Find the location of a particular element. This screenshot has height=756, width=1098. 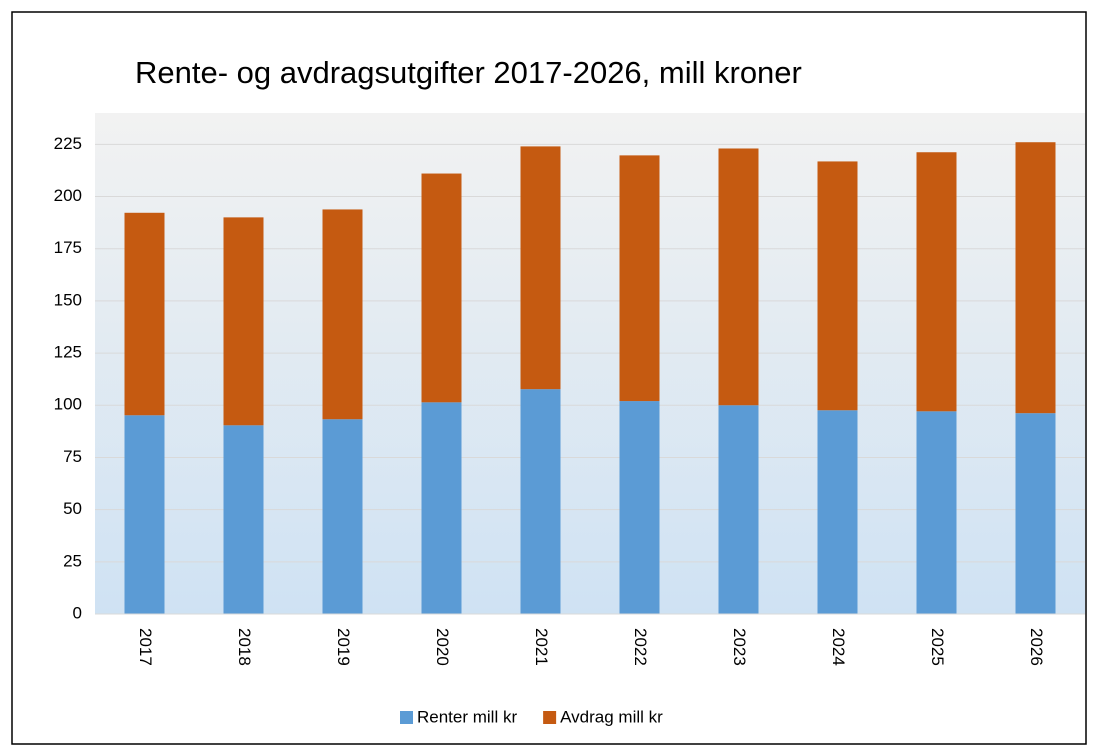

x-tick-label: 2026 is located at coordinates (1036, 647).